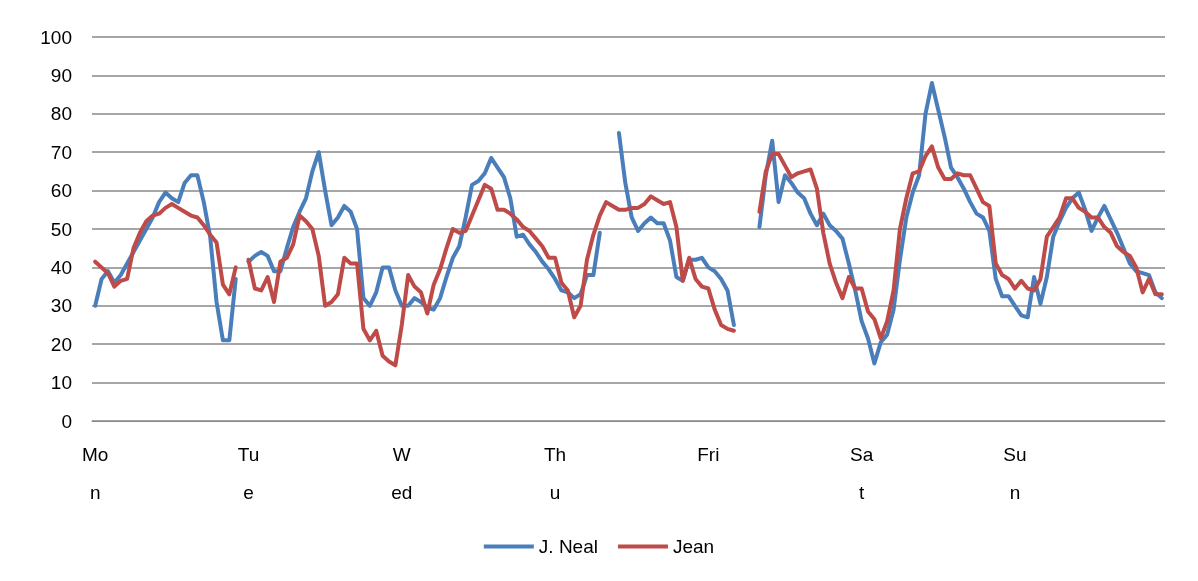  Describe the element at coordinates (568, 546) in the screenshot. I see `legend-label: J. Neal` at that location.